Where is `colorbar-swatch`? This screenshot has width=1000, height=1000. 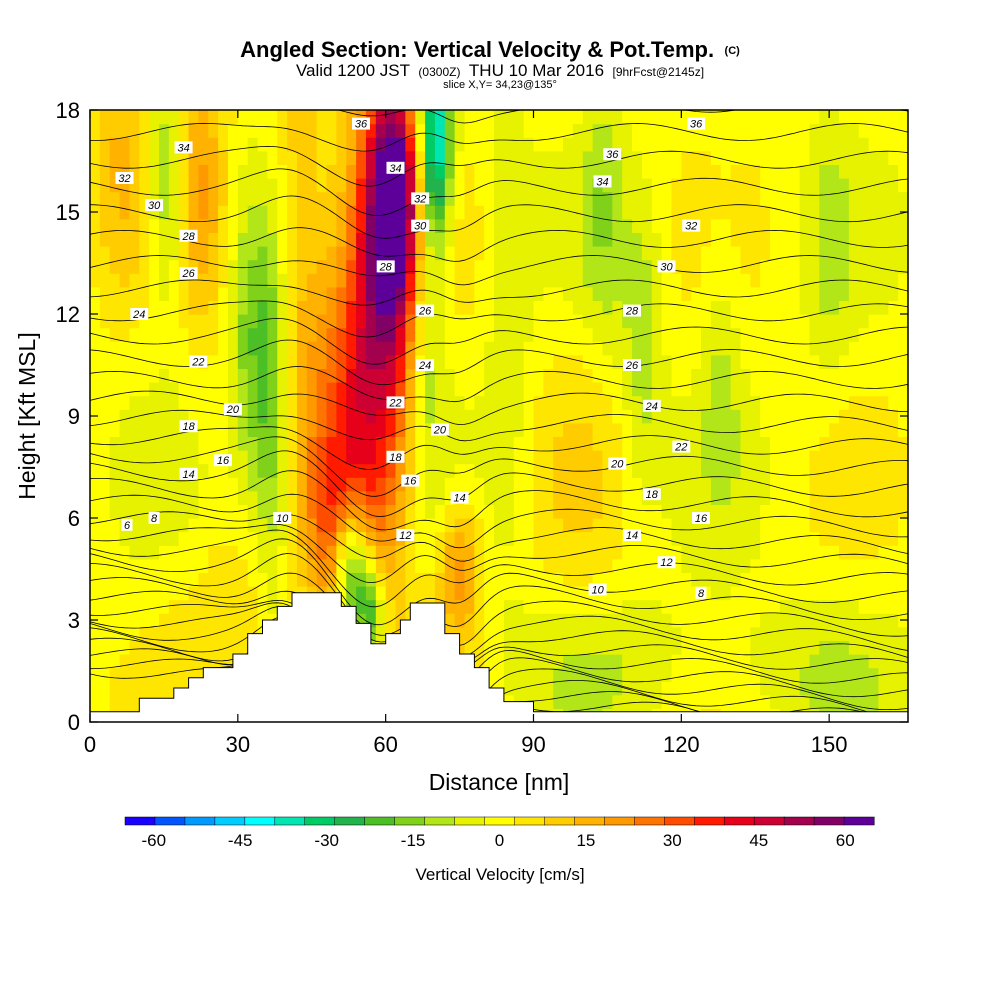 colorbar-swatch is located at coordinates (260, 821).